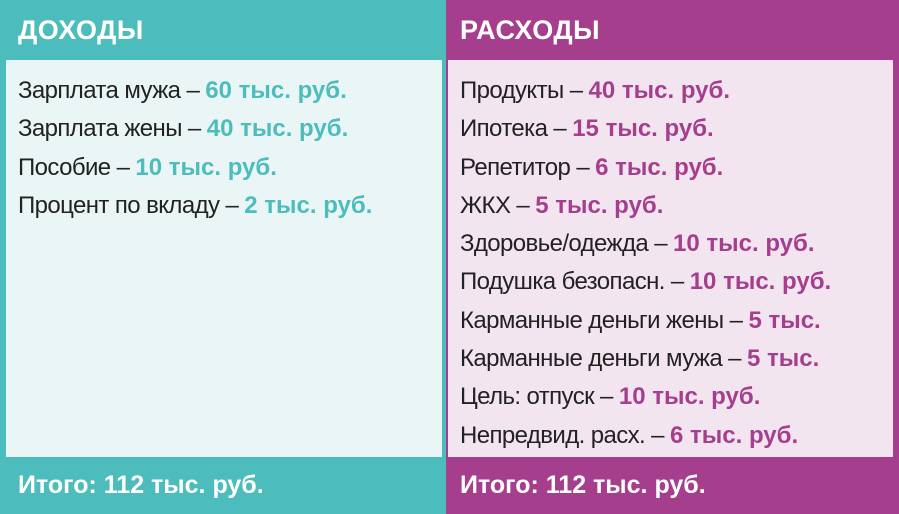  Describe the element at coordinates (112, 129) in the screenshot. I see `item-label: Зарплата жены –` at that location.